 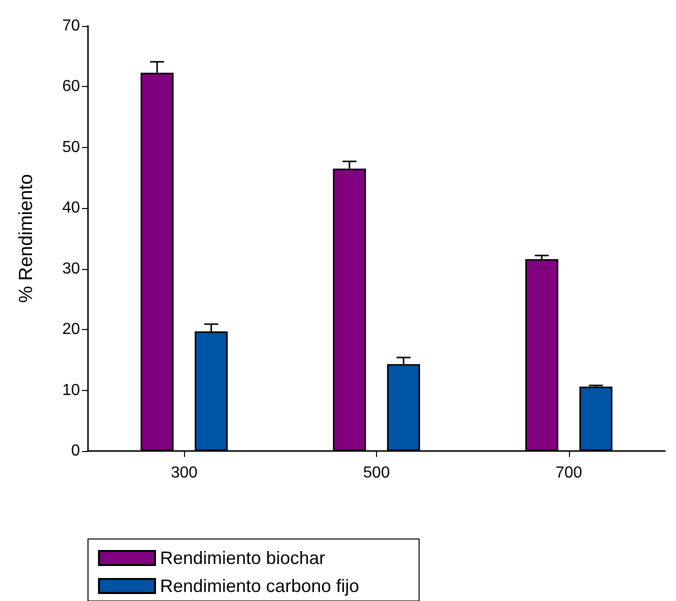 I want to click on y-tick-label: 30, so click(x=71, y=269).